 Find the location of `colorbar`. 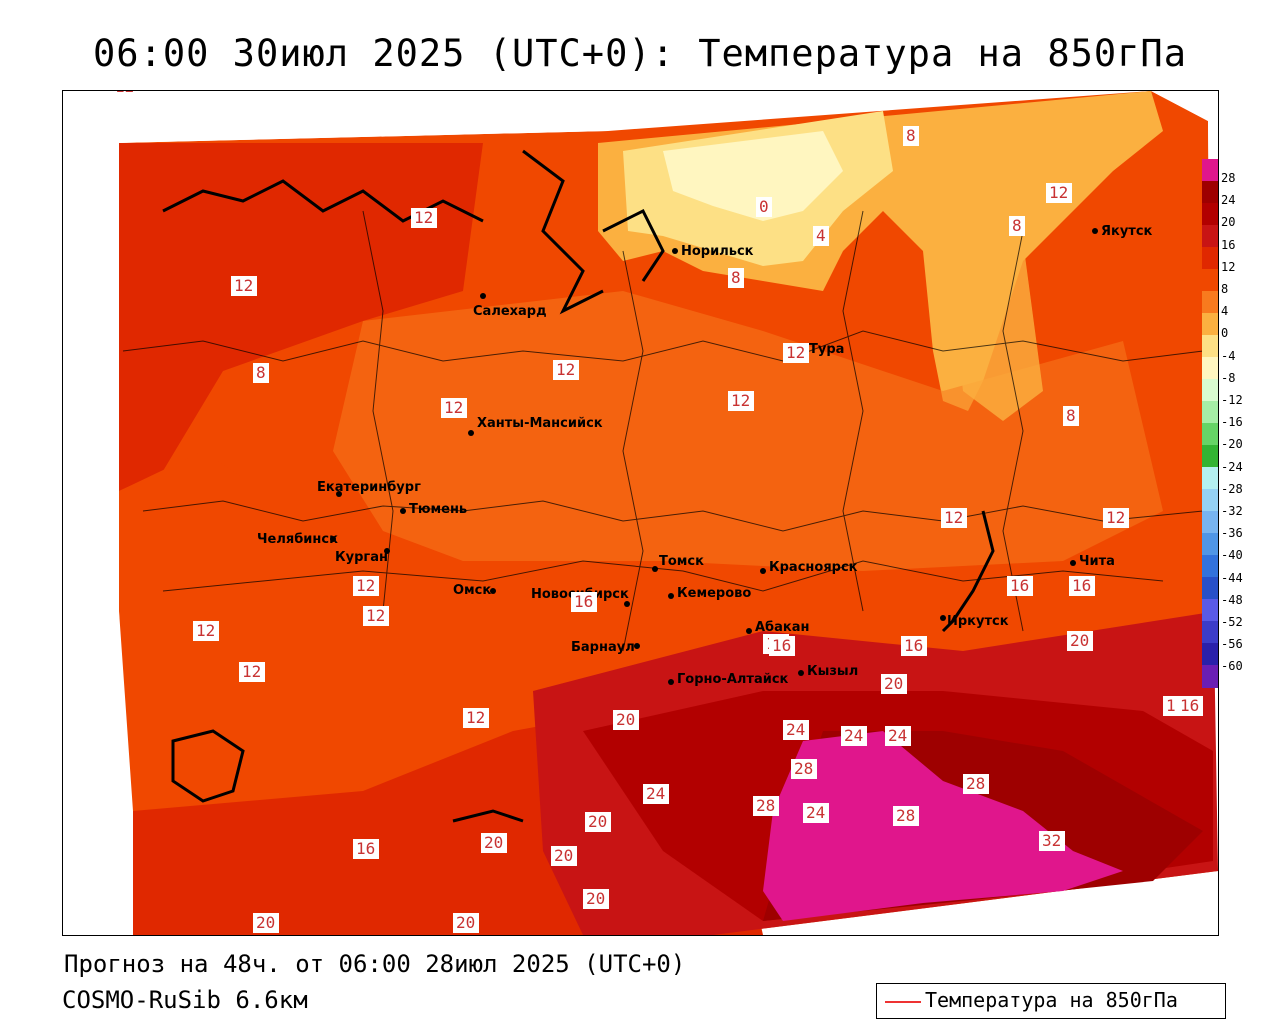

colorbar is located at coordinates (1210, 423).